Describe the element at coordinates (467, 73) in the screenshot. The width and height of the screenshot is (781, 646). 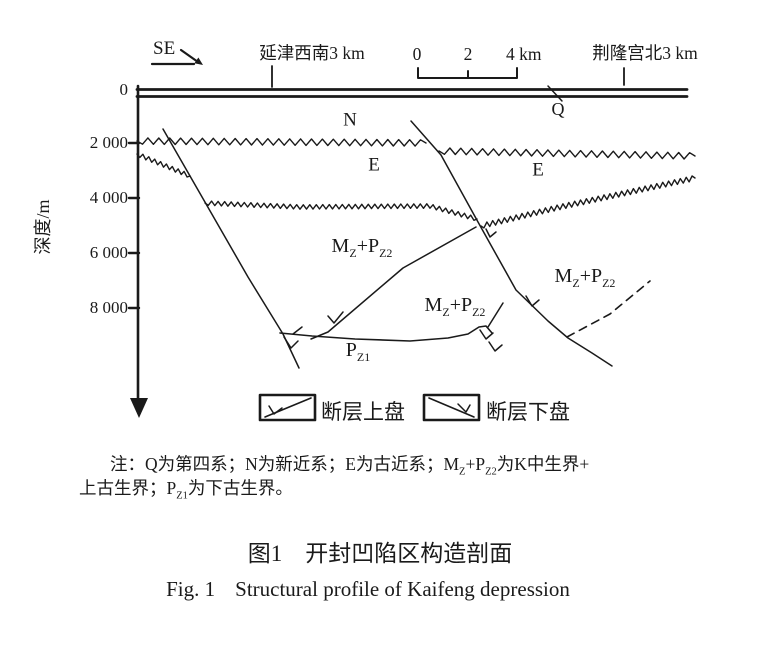
I see `scale-bar` at that location.